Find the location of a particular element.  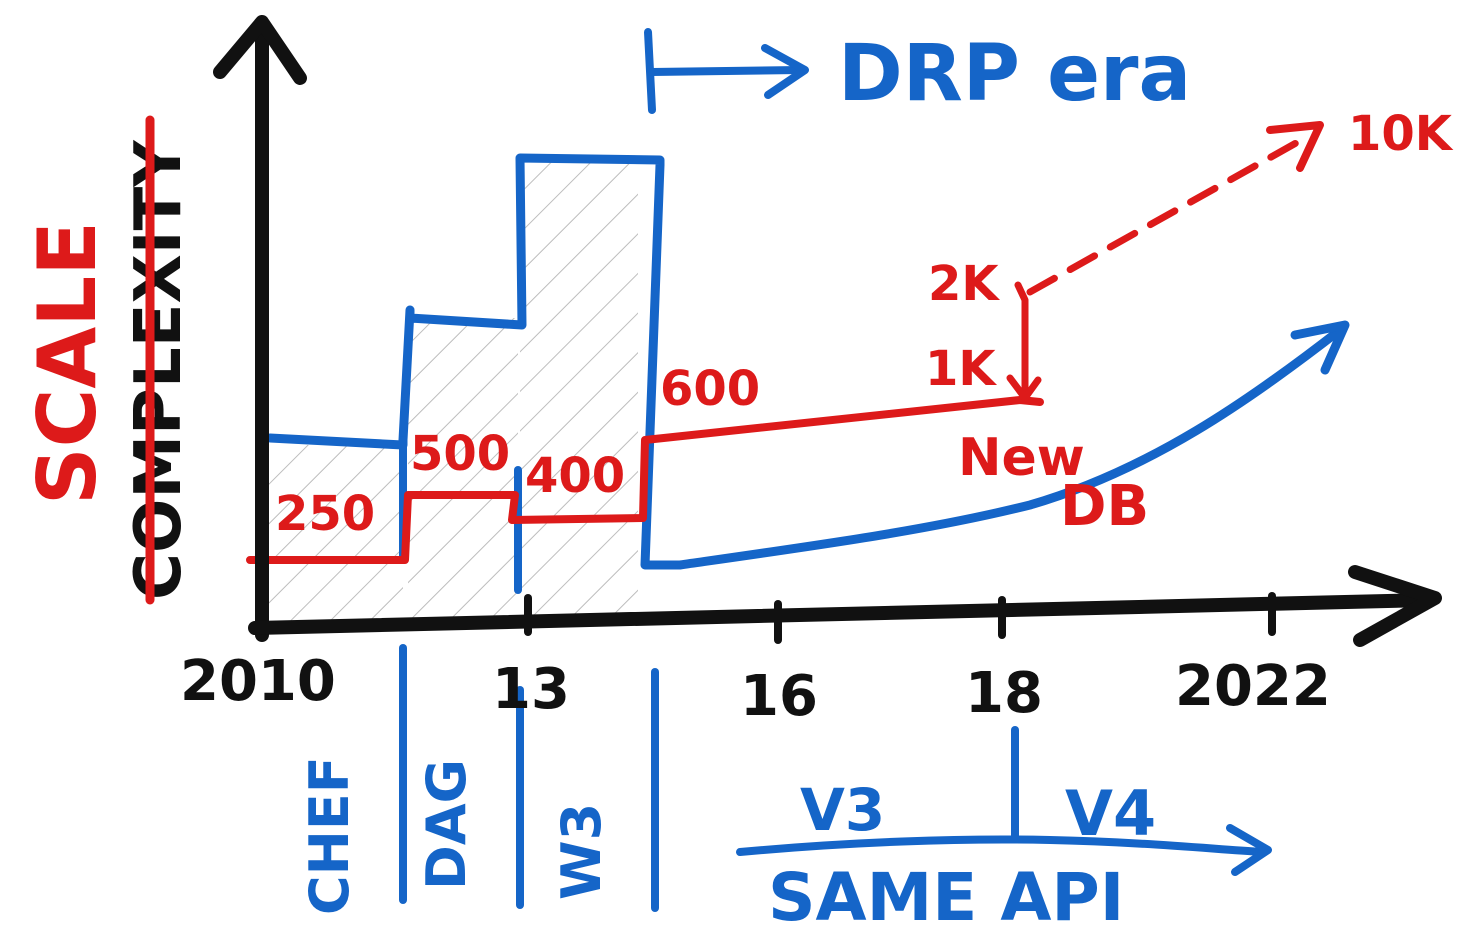

drp-era-marker: DRP era is located at coordinates (917, 73).